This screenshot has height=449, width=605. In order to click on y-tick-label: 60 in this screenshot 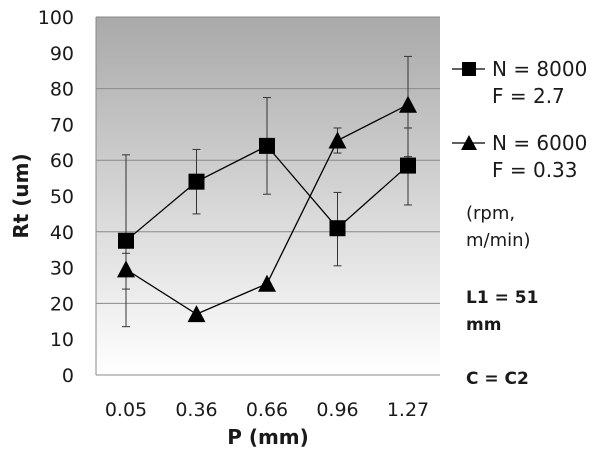, I will do `click(62, 161)`.